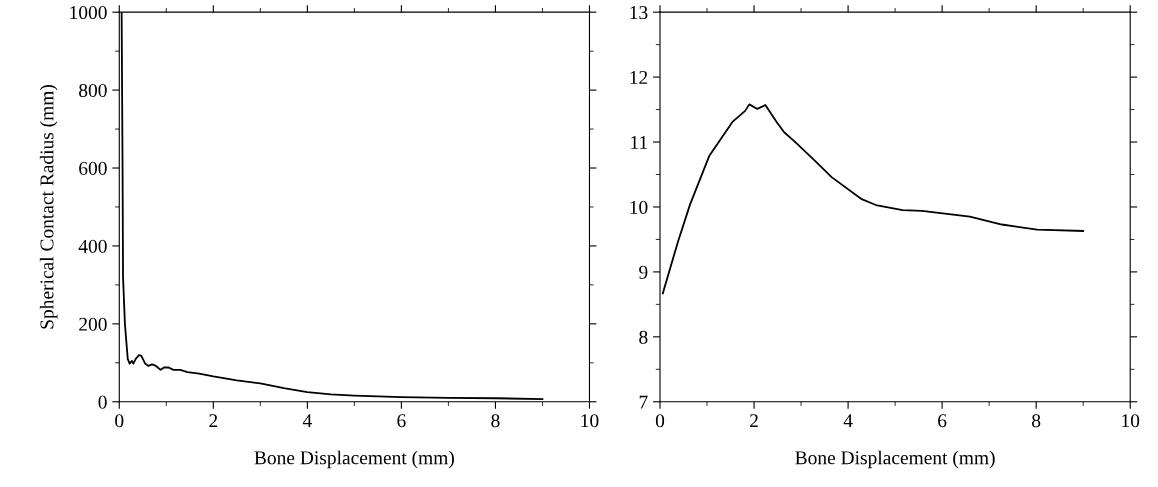 This screenshot has width=1158, height=487. Describe the element at coordinates (643, 337) in the screenshot. I see `y-tick-label: 8` at that location.